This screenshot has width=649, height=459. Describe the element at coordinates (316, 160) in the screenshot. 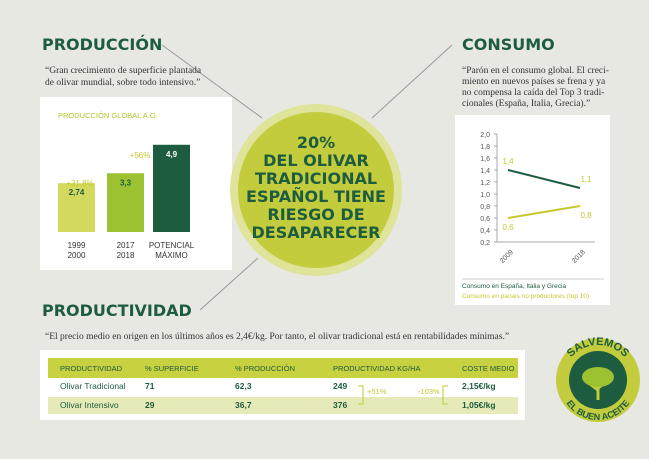

I see `headline: DEL OLIVAR` at that location.